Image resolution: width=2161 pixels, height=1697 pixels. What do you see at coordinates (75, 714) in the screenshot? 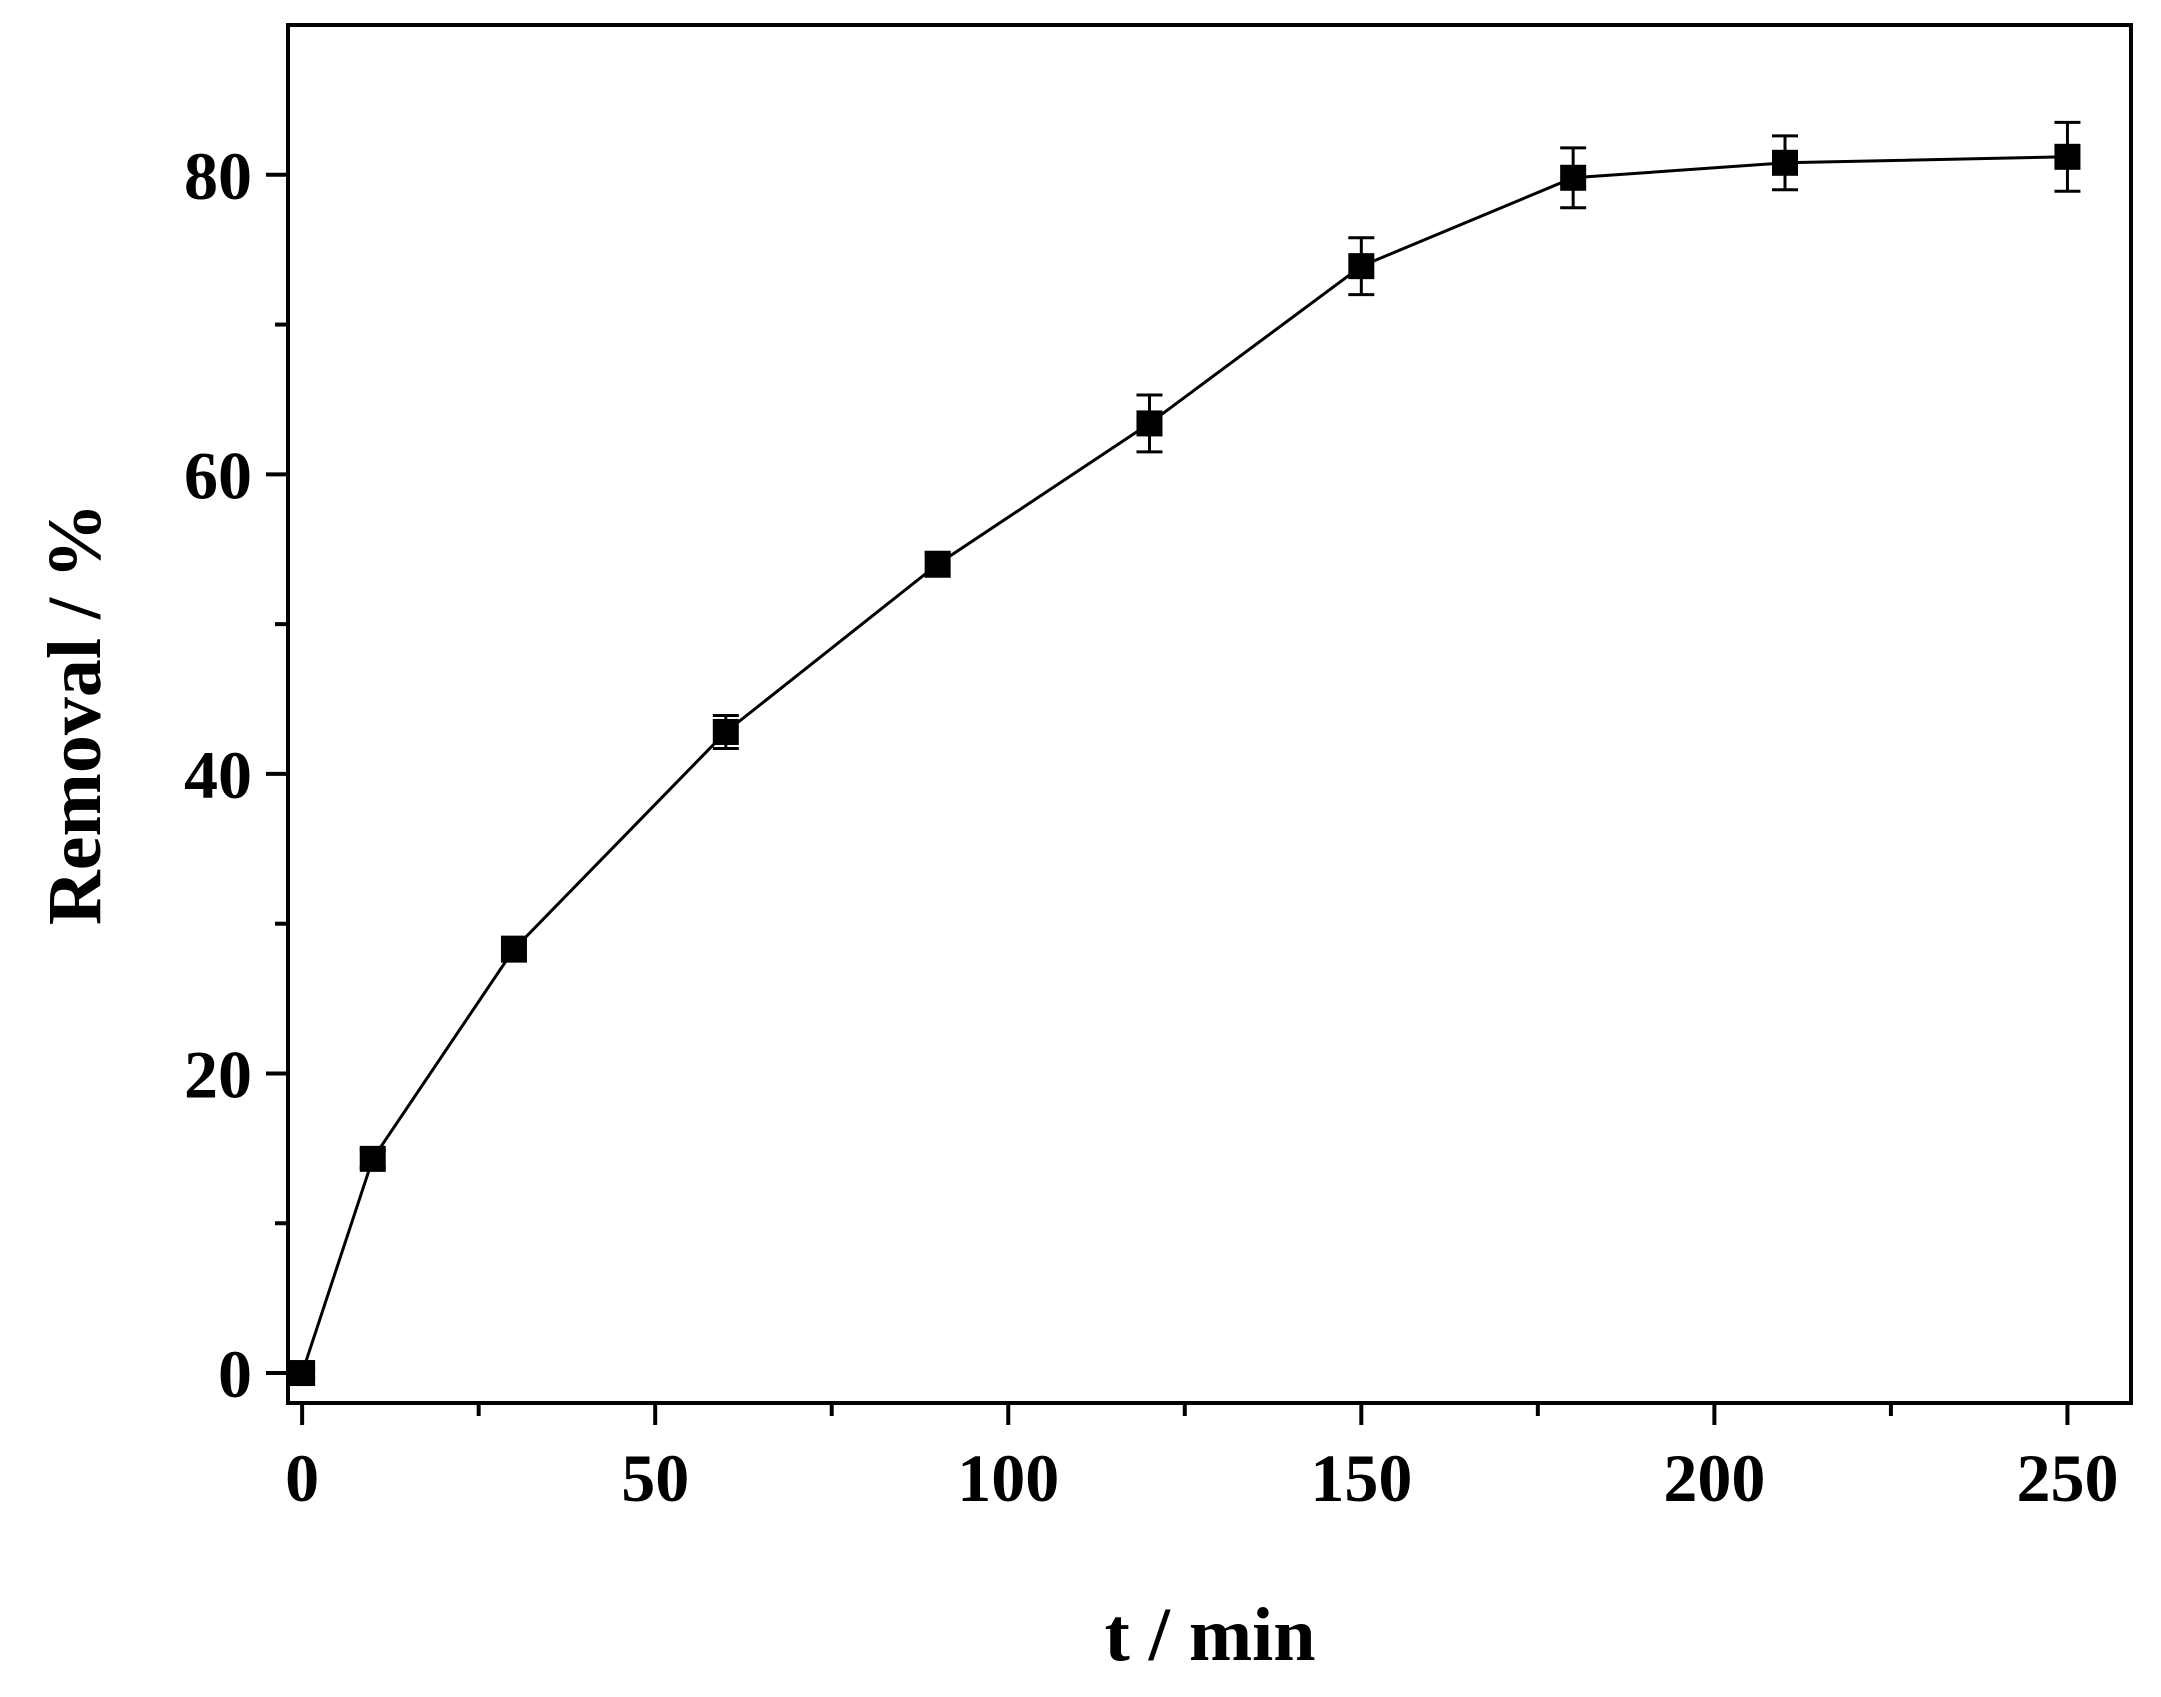
I see `y-axis-title: Removal / %` at bounding box center [75, 714].